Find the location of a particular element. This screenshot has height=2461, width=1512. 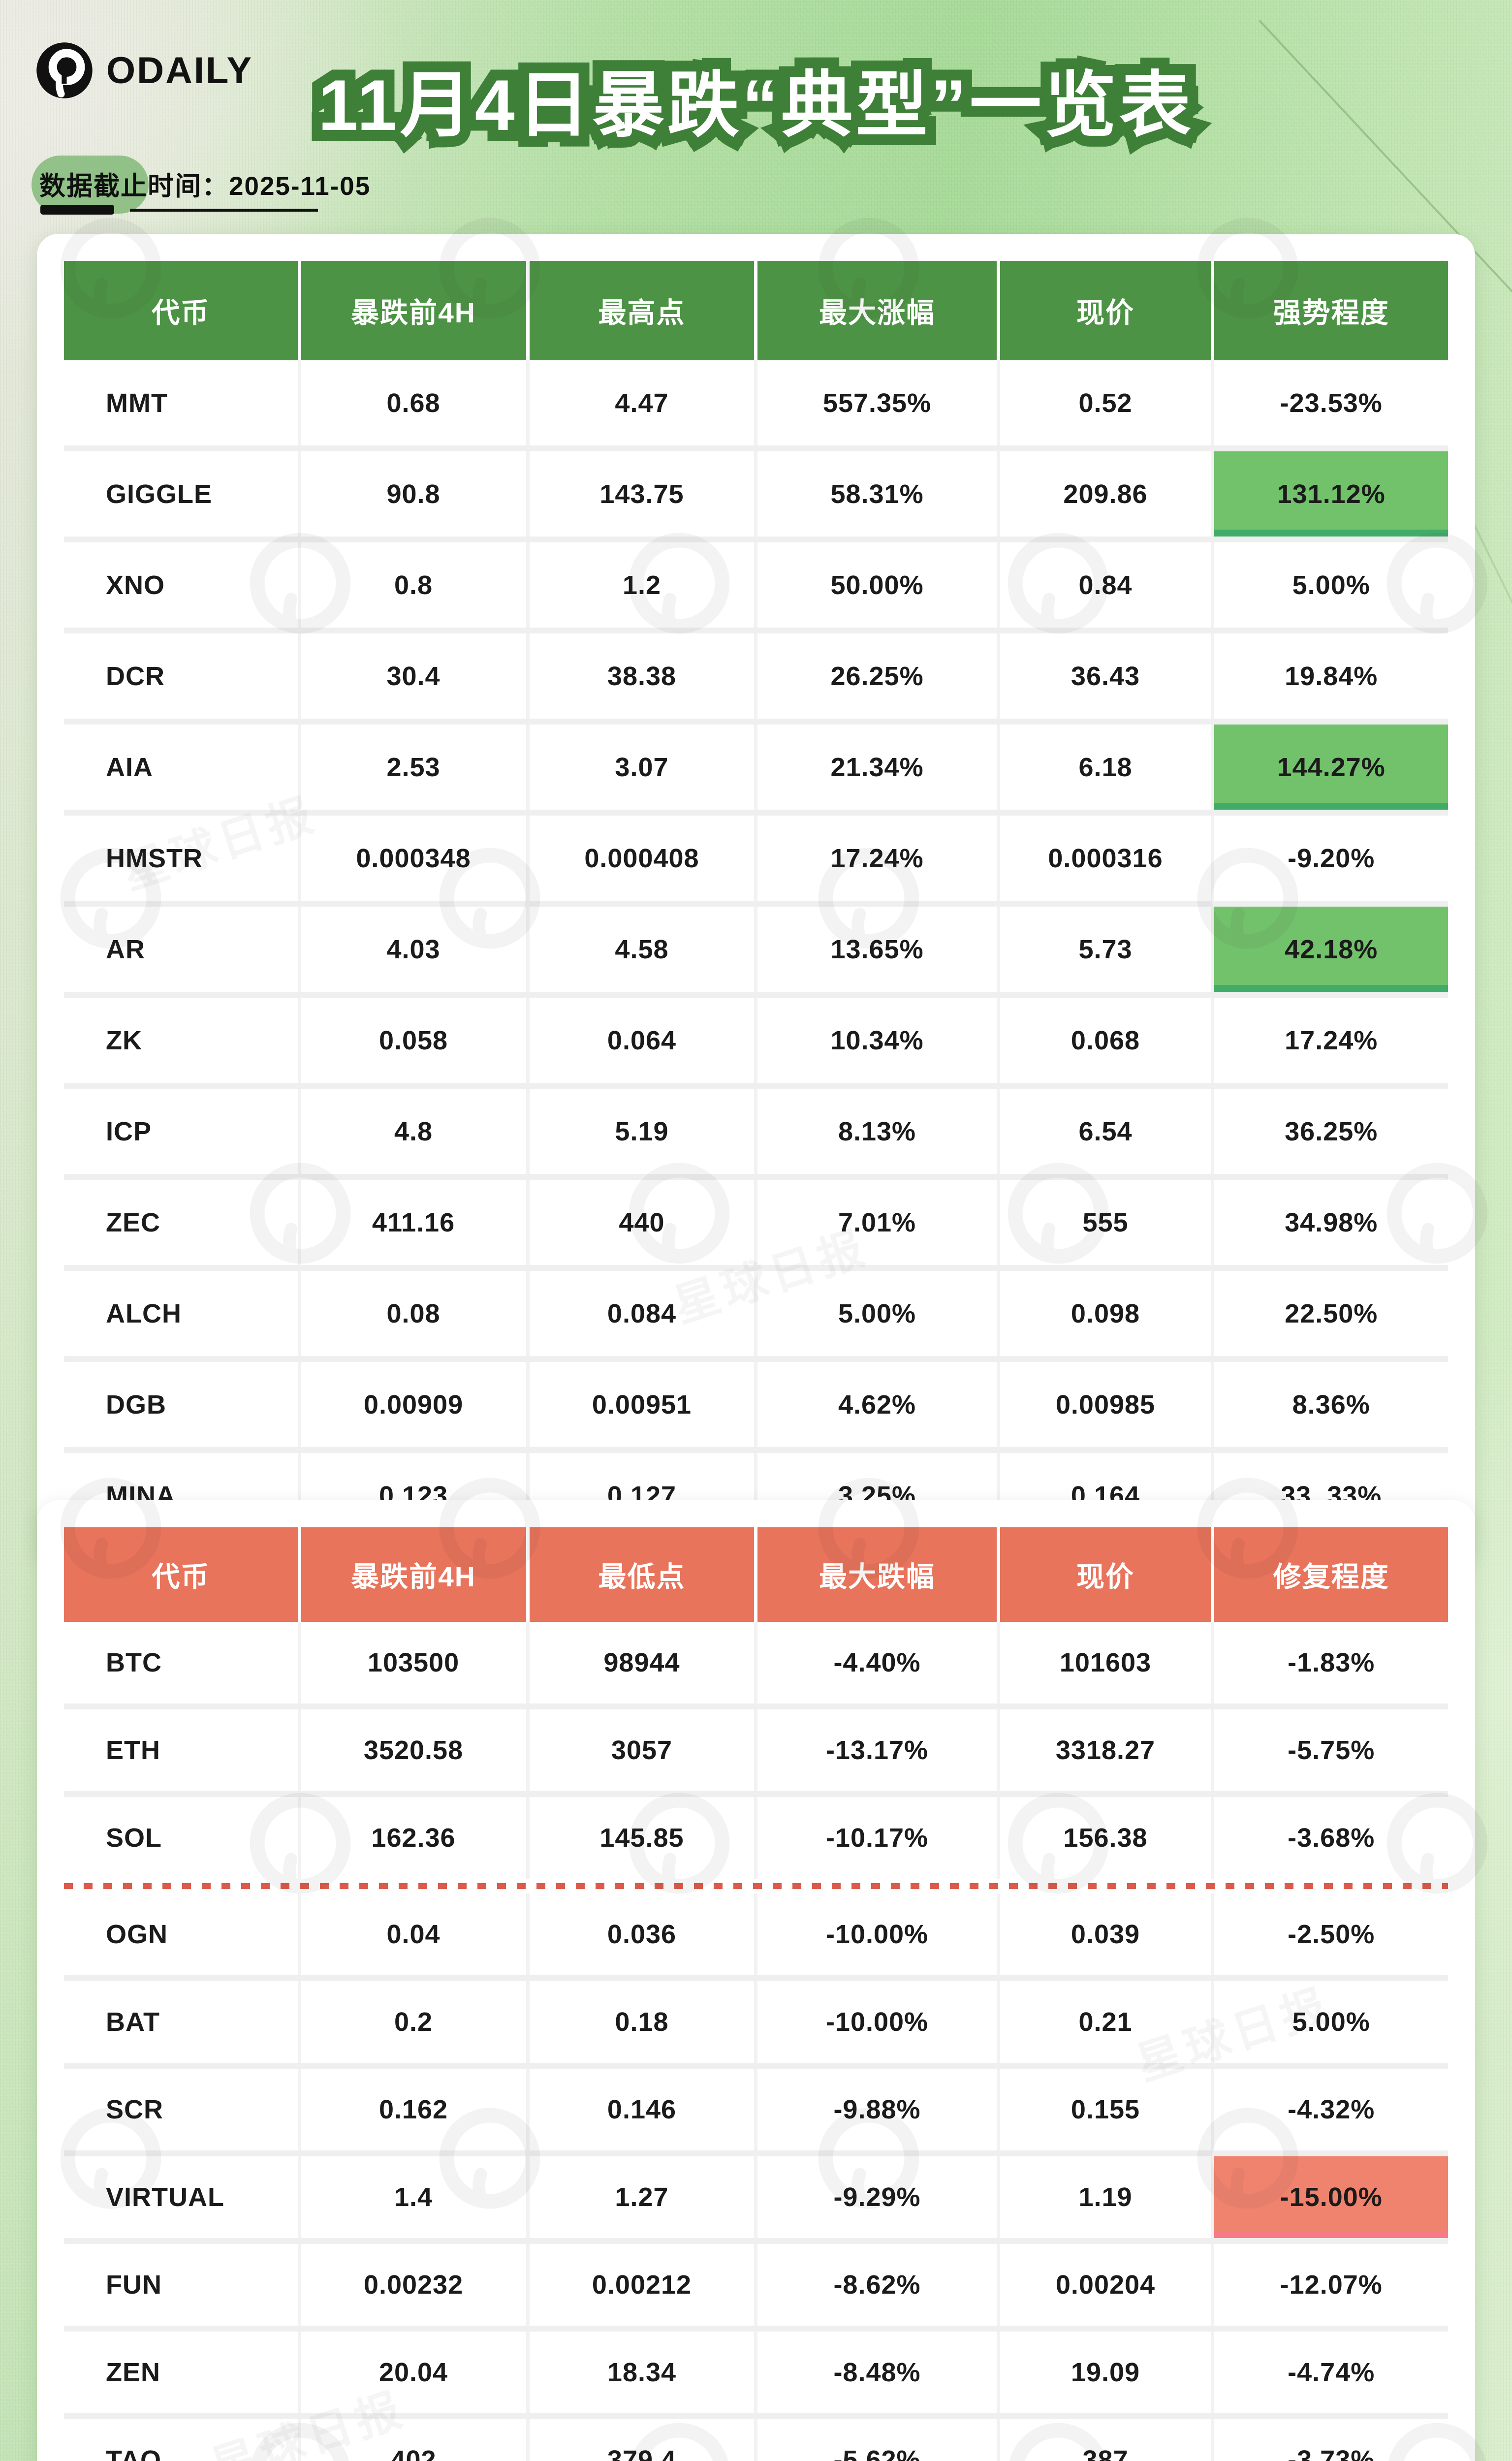

column-header: 暴跌前4H is located at coordinates (412, 1574).